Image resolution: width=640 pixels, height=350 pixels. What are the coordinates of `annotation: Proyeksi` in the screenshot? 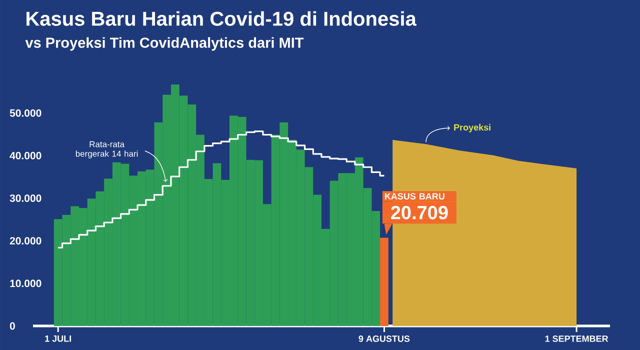 It's located at (472, 128).